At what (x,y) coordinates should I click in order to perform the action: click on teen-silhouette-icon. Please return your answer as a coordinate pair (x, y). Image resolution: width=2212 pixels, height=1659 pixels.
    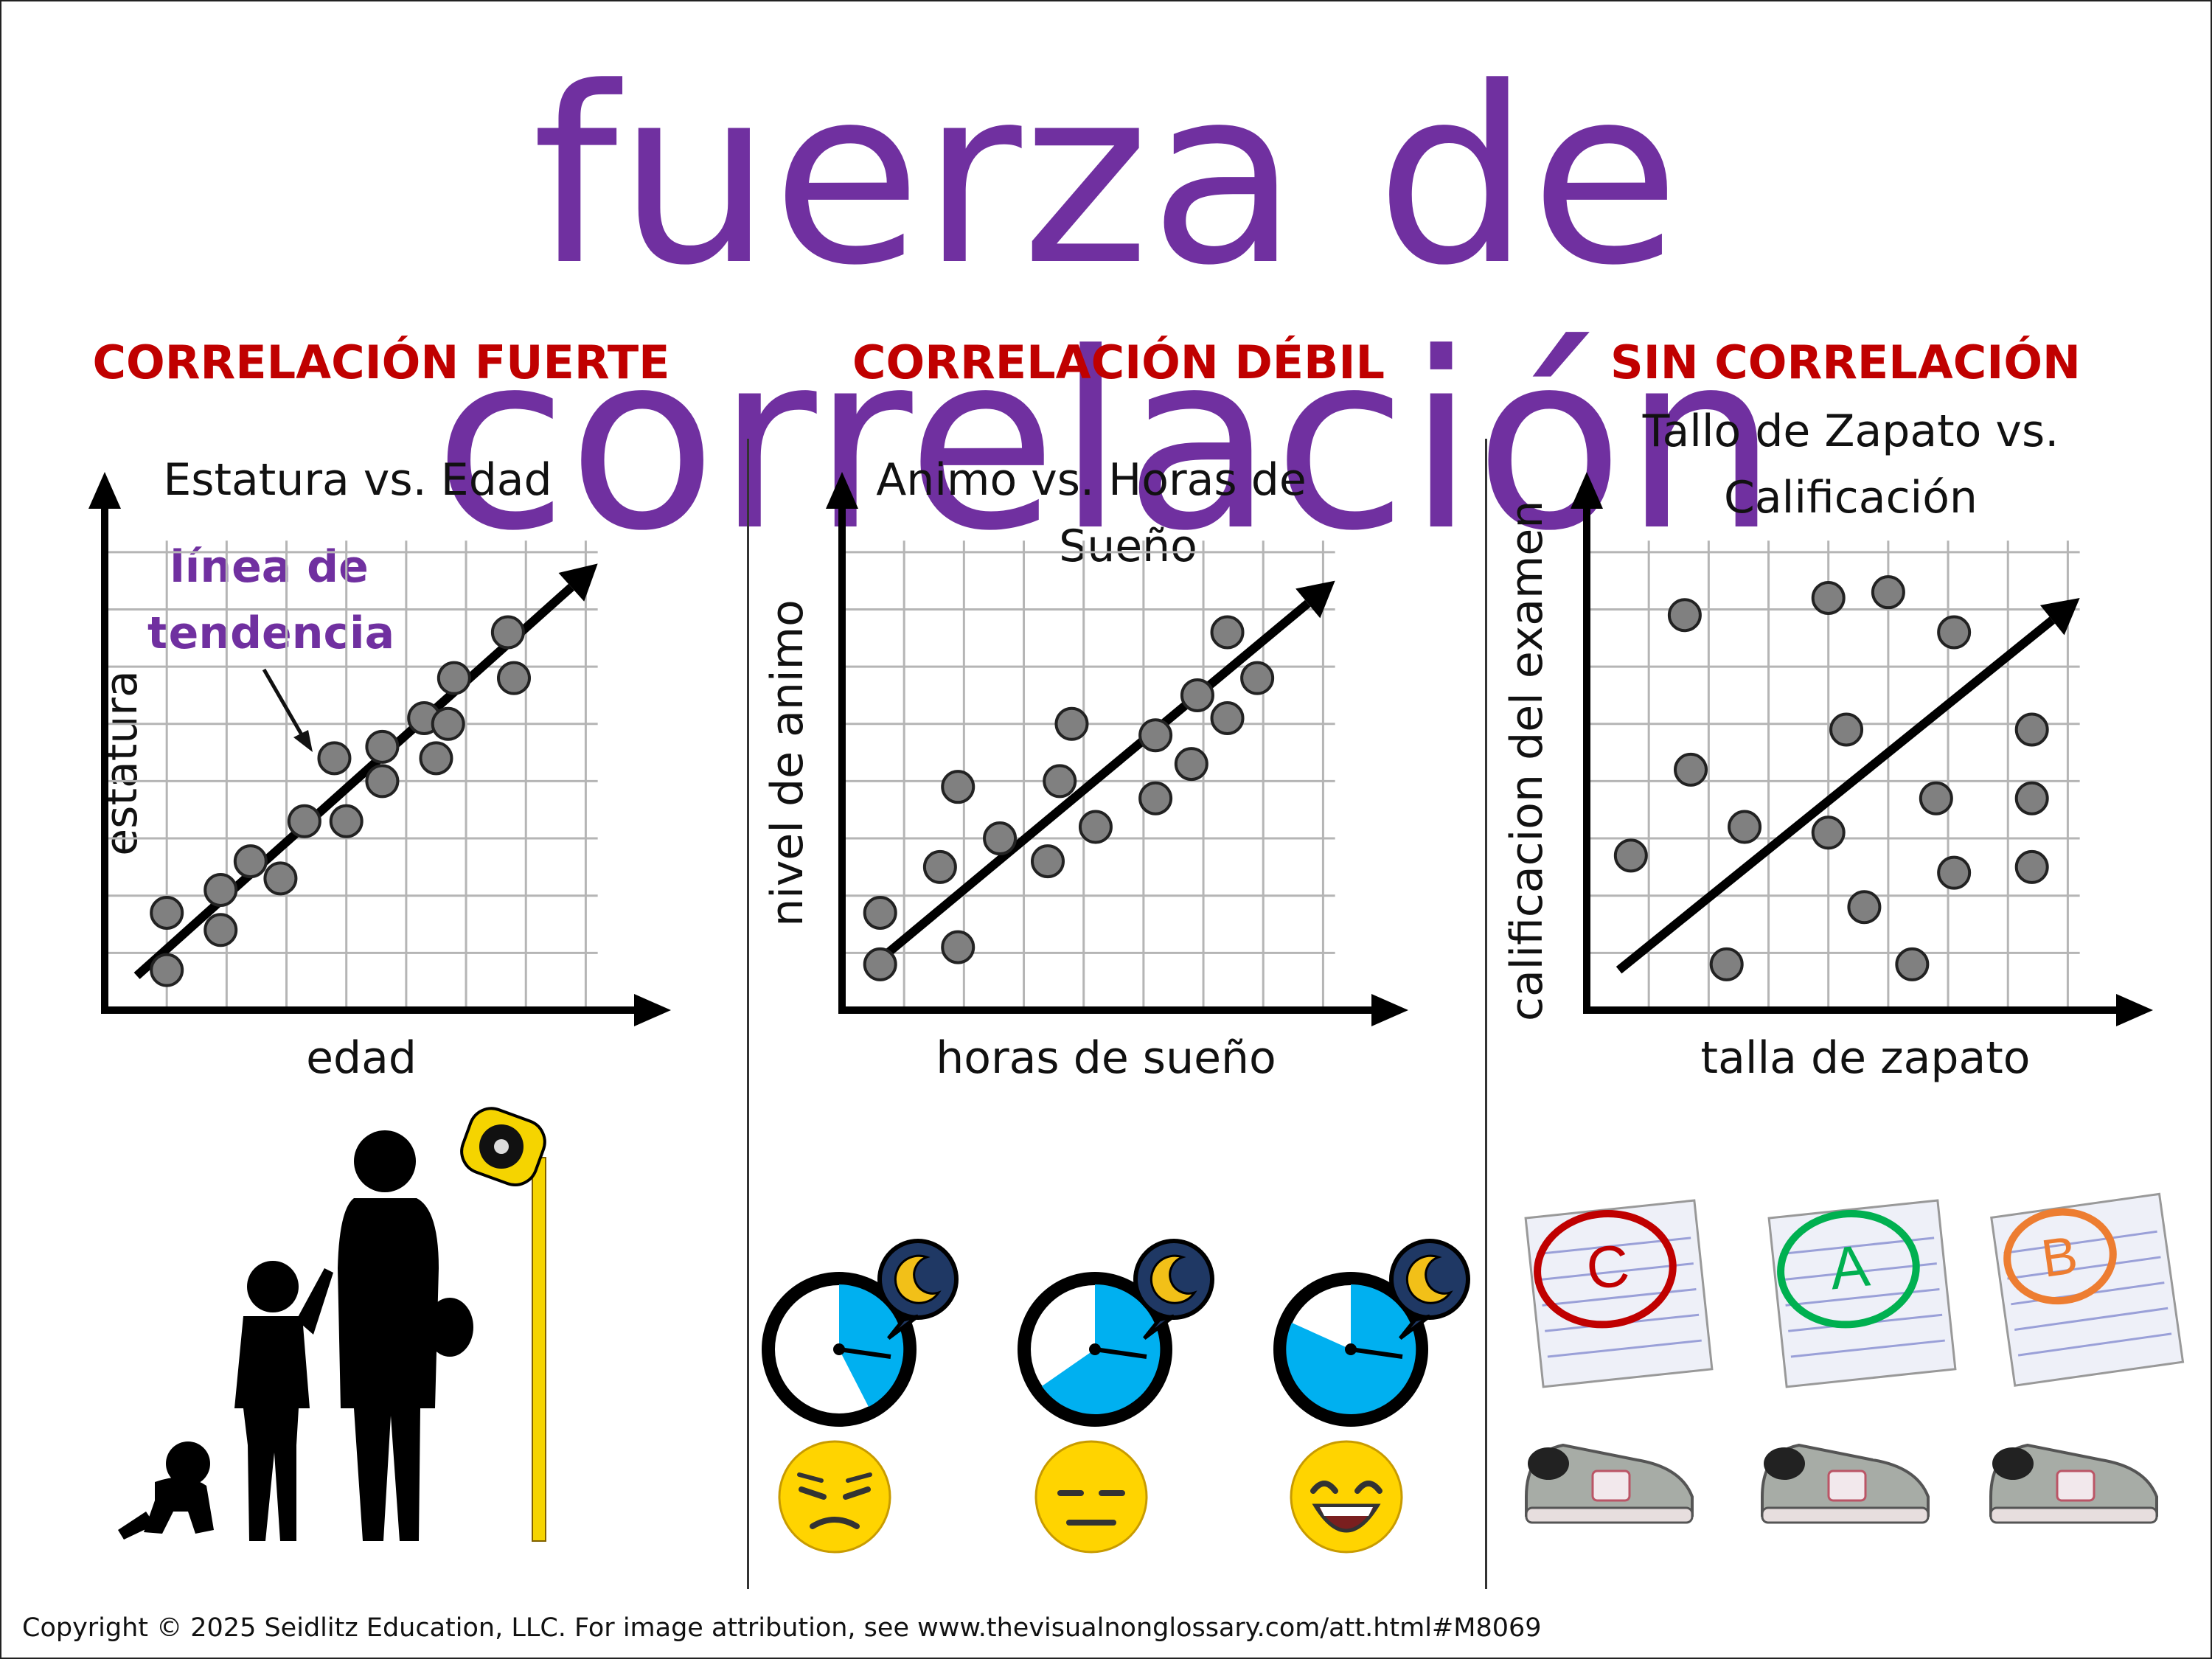
    Looking at the image, I should click on (405, 1335).